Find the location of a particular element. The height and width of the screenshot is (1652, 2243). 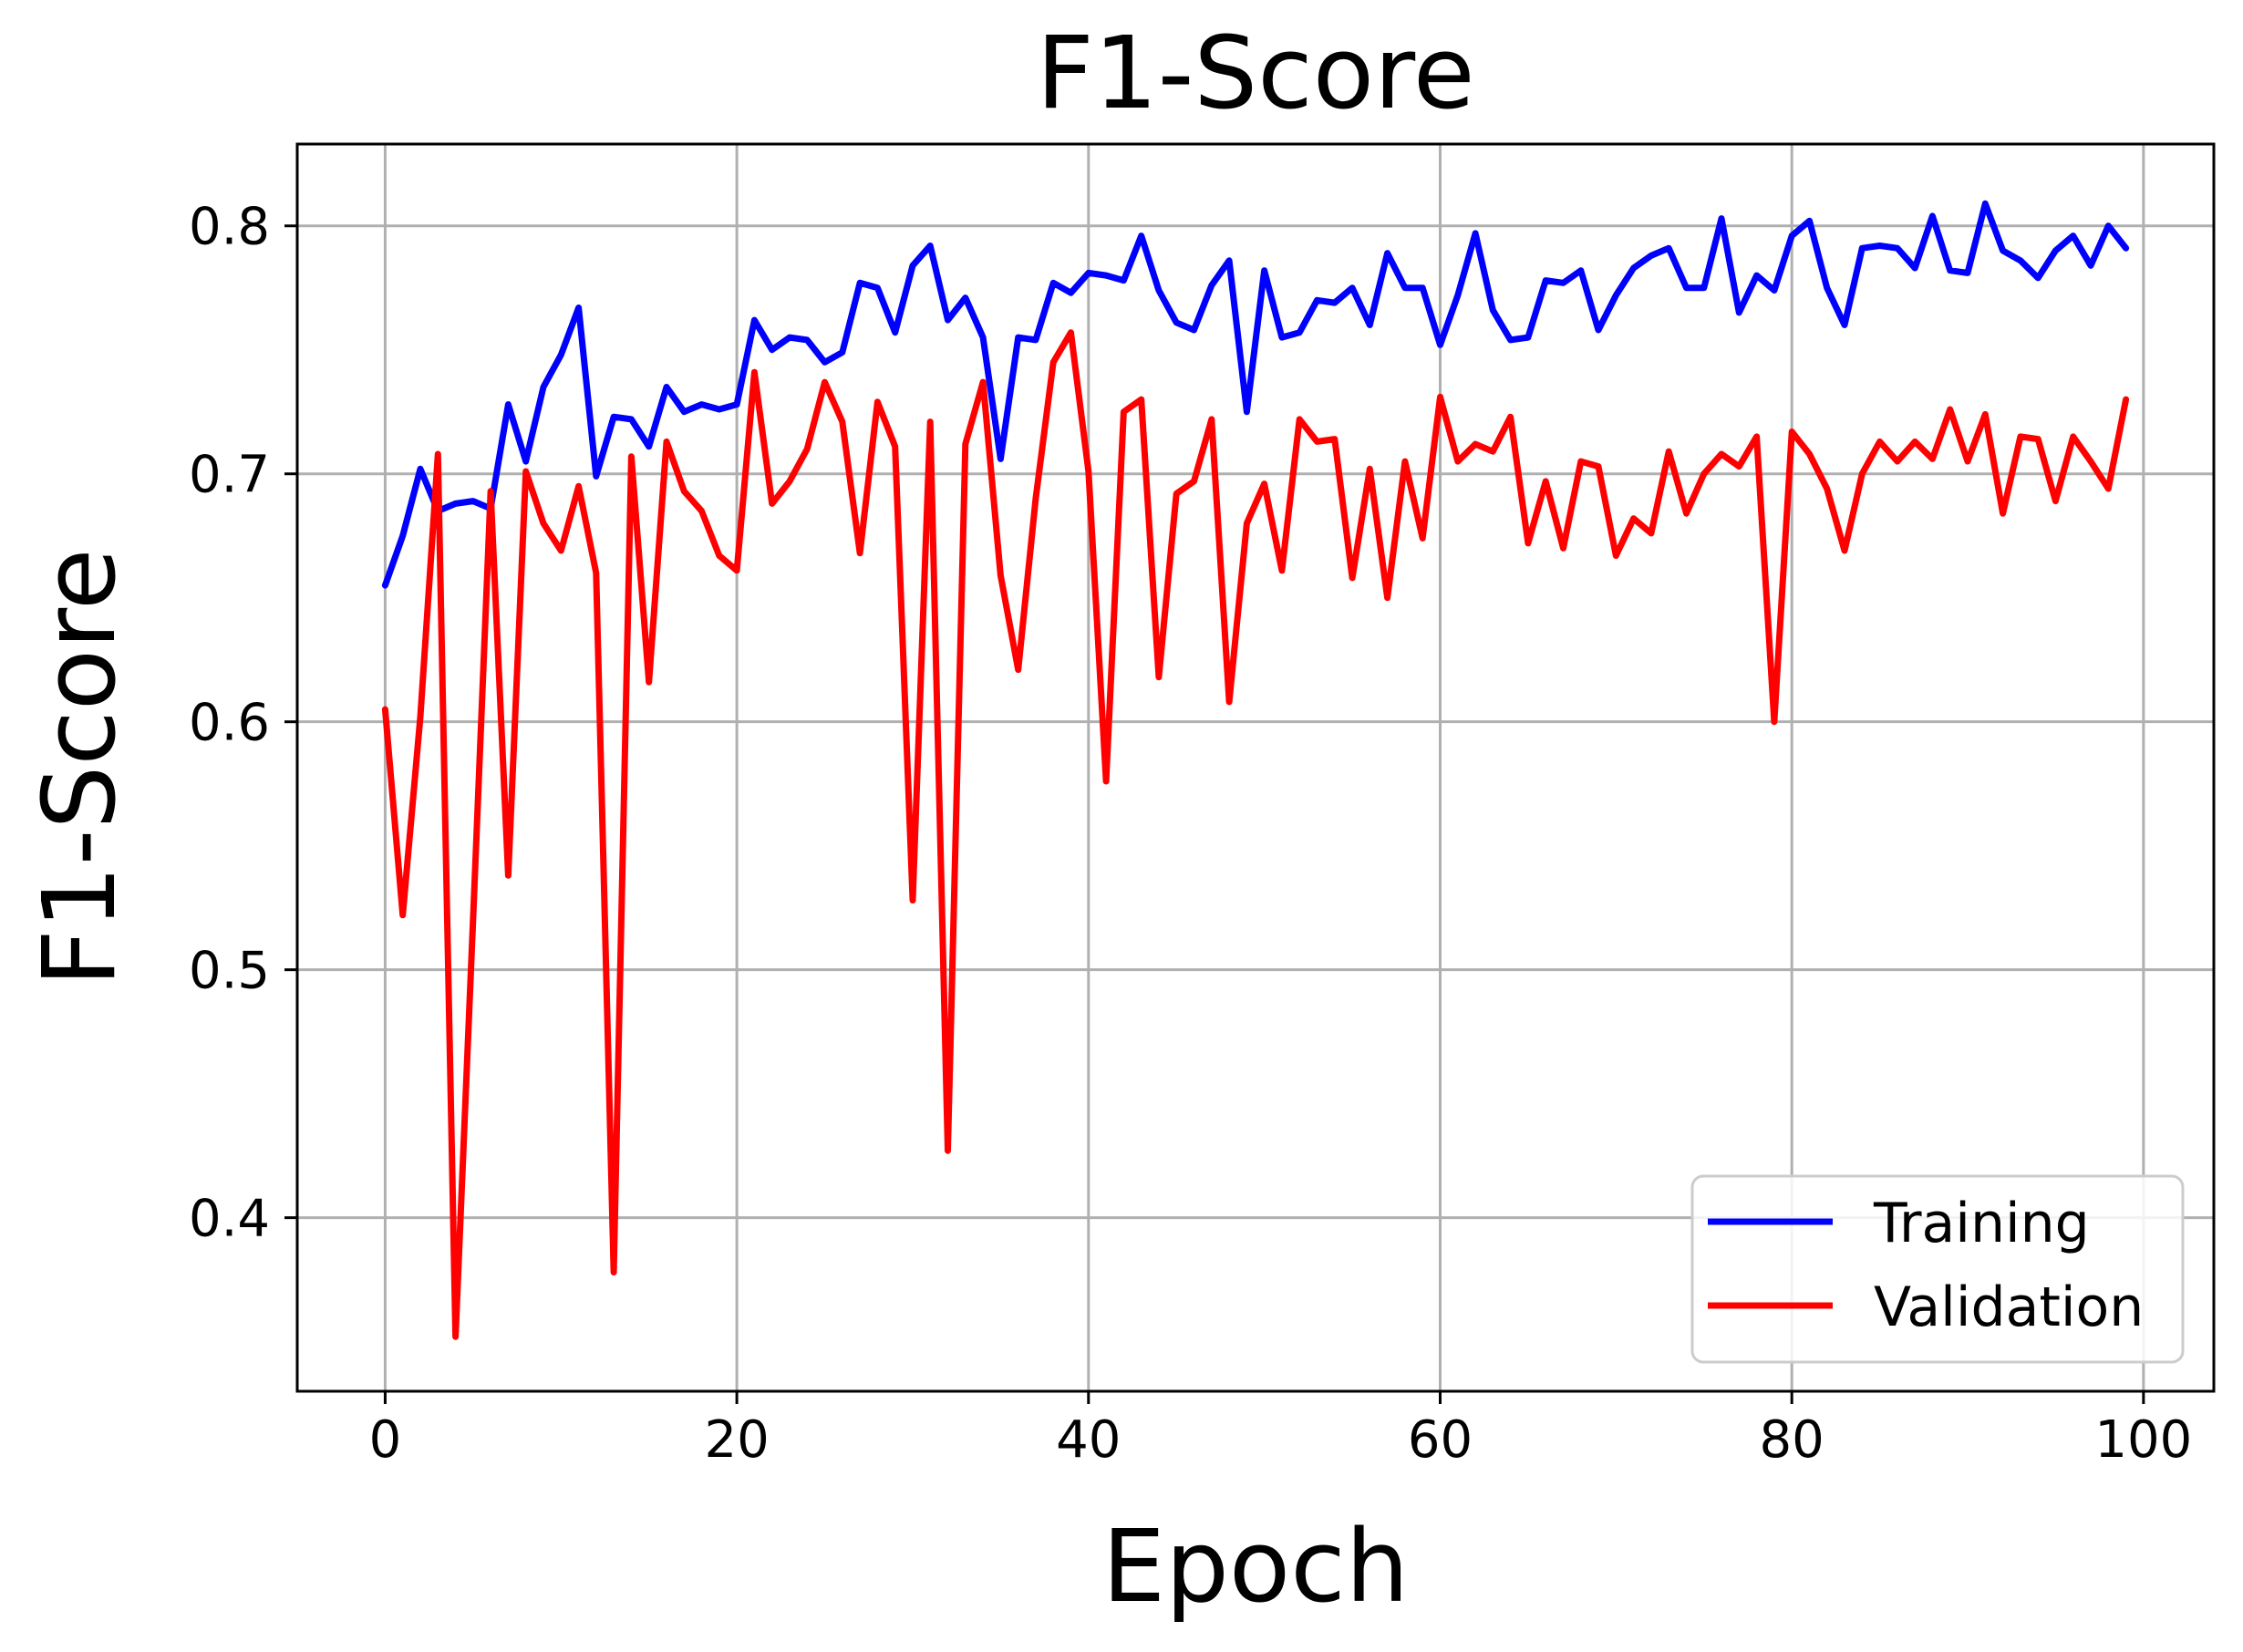

x-tick-label: 60 is located at coordinates (1440, 1440).